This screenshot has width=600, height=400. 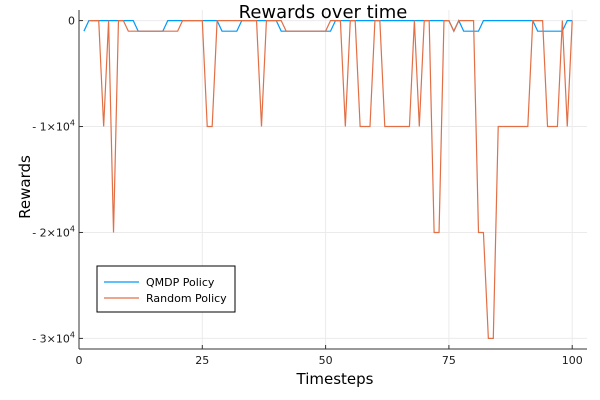 I want to click on y-tick-label: - 2×104, so click(x=53, y=231).